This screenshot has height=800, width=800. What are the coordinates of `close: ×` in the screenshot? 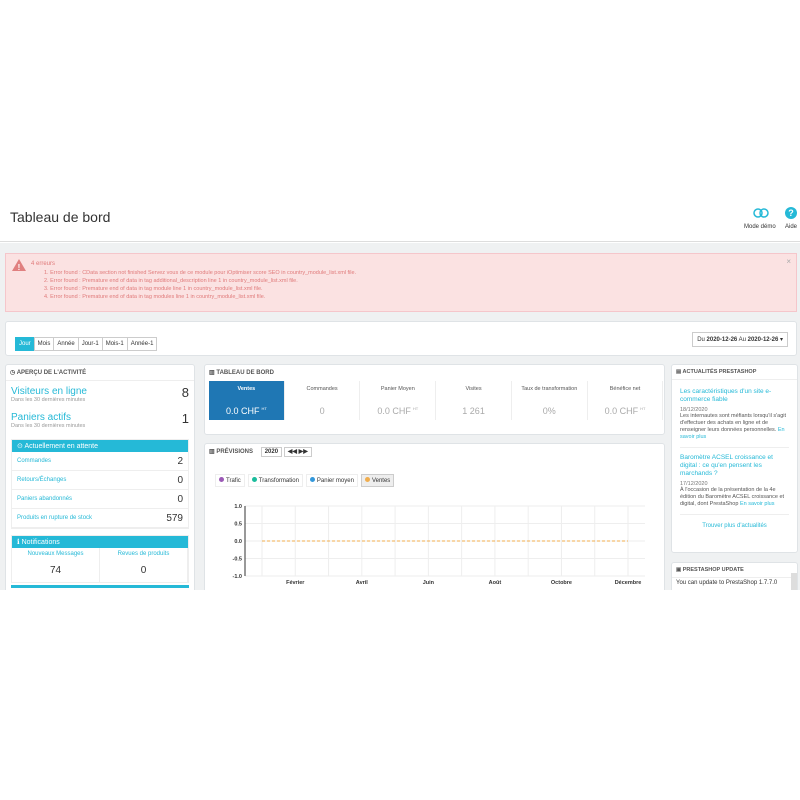 It's located at (788, 261).